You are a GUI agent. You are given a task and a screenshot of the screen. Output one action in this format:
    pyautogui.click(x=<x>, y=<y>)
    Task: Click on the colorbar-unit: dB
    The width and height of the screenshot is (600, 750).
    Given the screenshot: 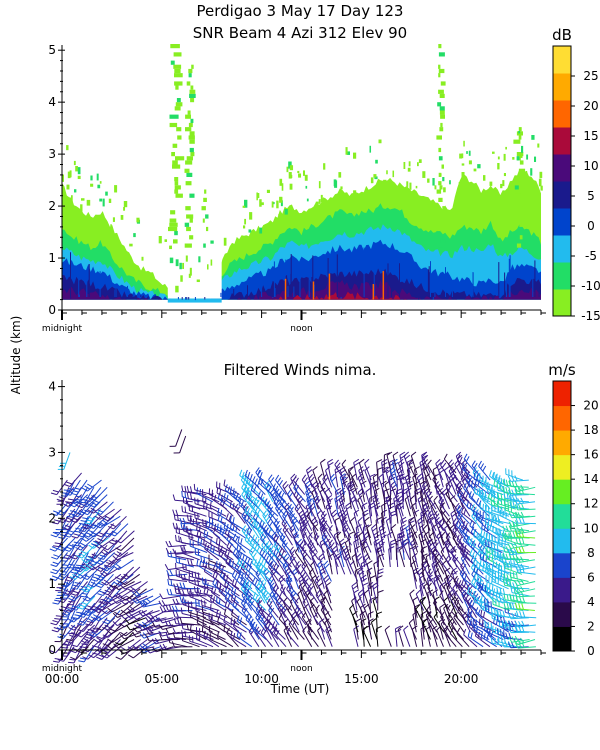 What is the action you would take?
    pyautogui.click(x=562, y=35)
    